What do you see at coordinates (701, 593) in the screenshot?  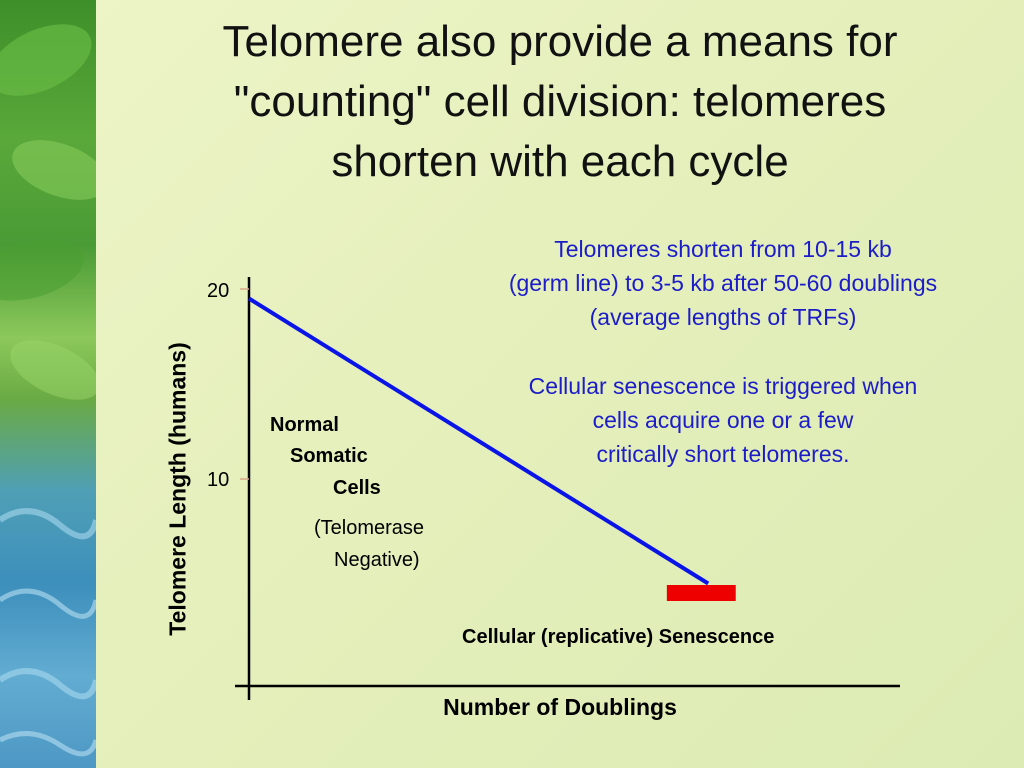 I see `senescence-marker` at bounding box center [701, 593].